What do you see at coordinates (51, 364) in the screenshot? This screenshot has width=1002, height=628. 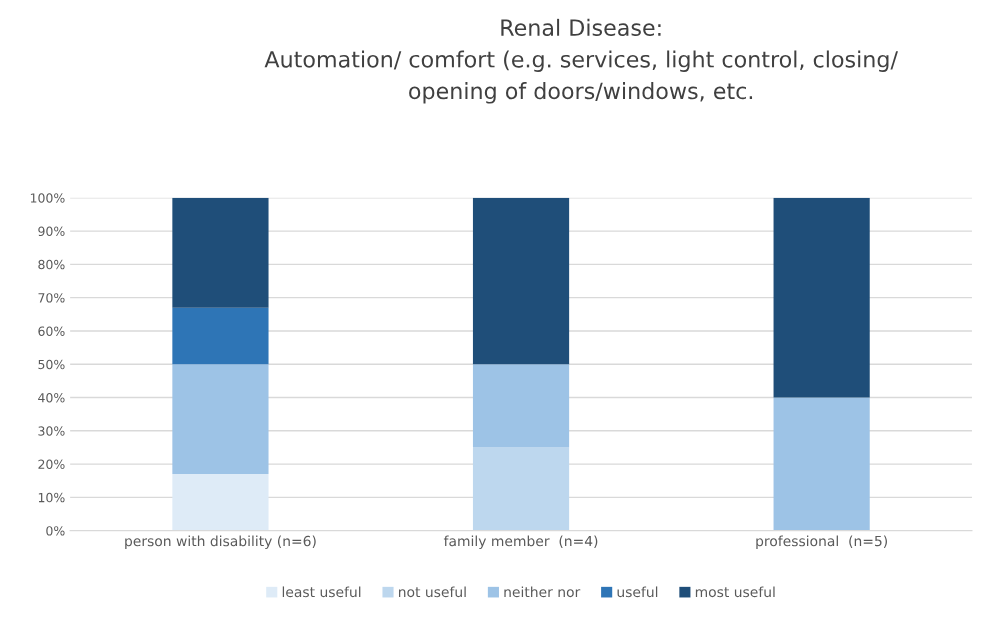 I see `y-tick-label: 50%` at bounding box center [51, 364].